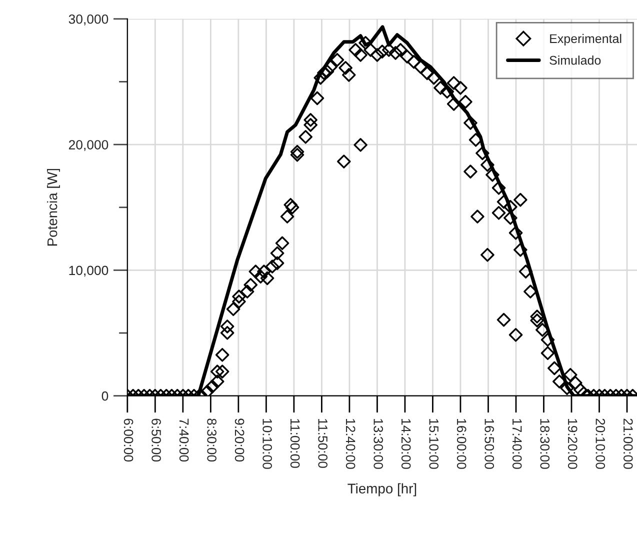  What do you see at coordinates (211, 440) in the screenshot?
I see `x-tick-label: 8:30:00` at bounding box center [211, 440].